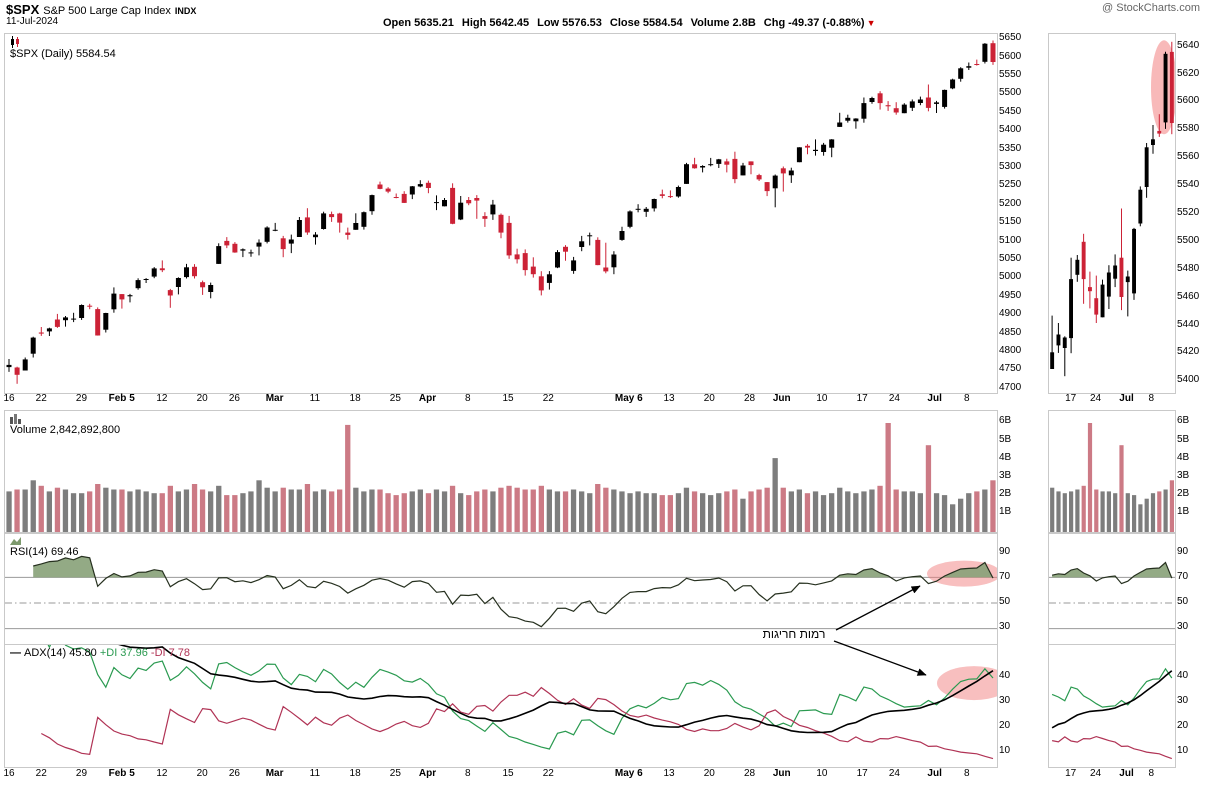 This screenshot has height=788, width=1210. Describe the element at coordinates (1112, 213) in the screenshot. I see `inset-price-plot` at that location.